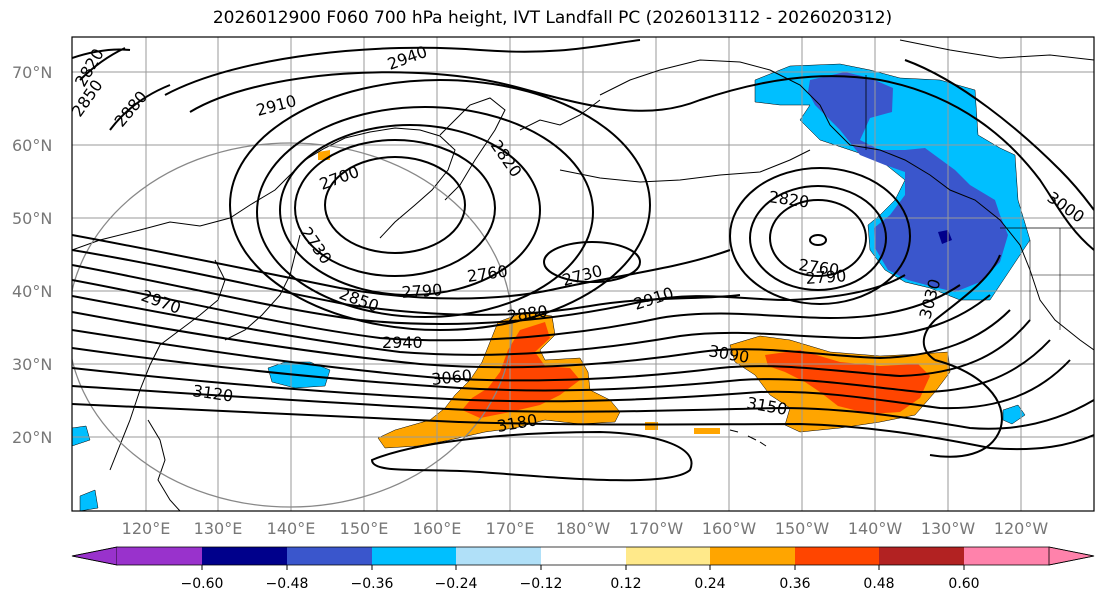 This screenshot has height=604, width=1105. Describe the element at coordinates (32, 291) in the screenshot. I see `lat-label: 40°N` at that location.